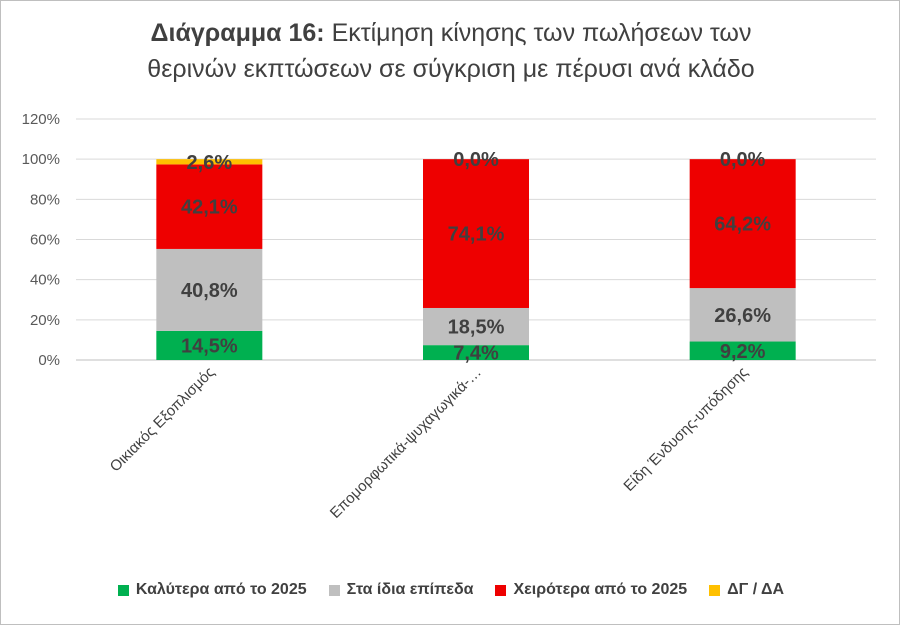  I want to click on data-label: 42,1%, so click(209, 208).